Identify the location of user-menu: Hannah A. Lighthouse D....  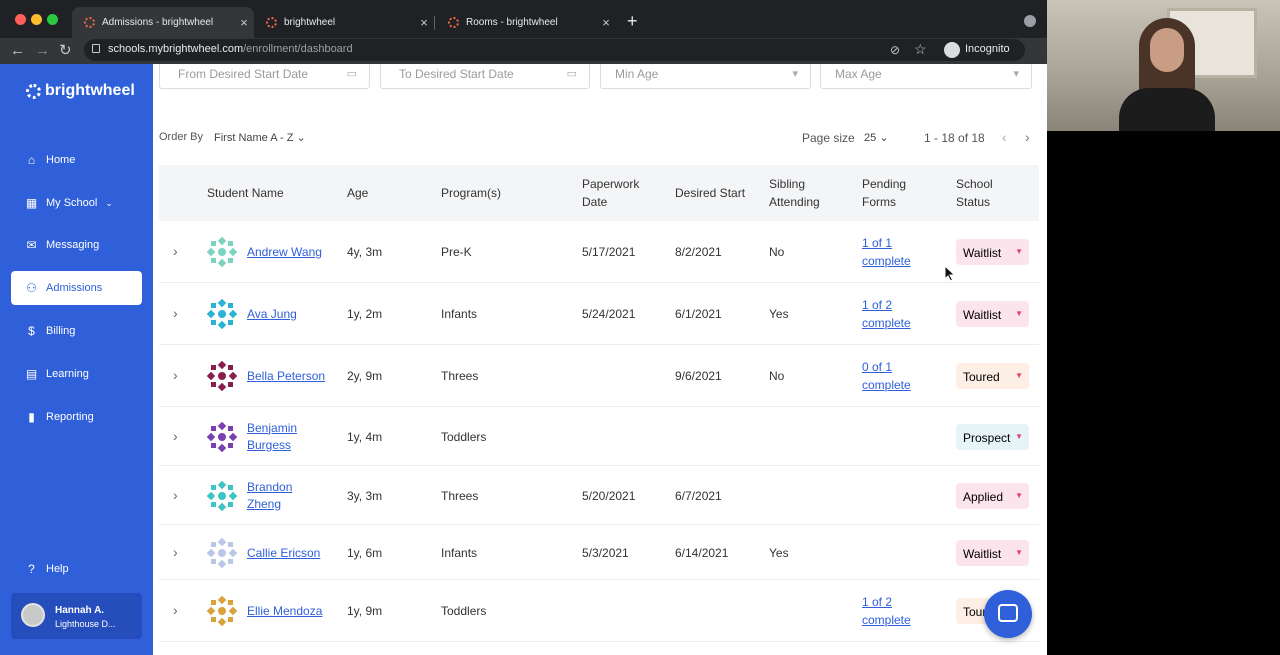
(76, 616).